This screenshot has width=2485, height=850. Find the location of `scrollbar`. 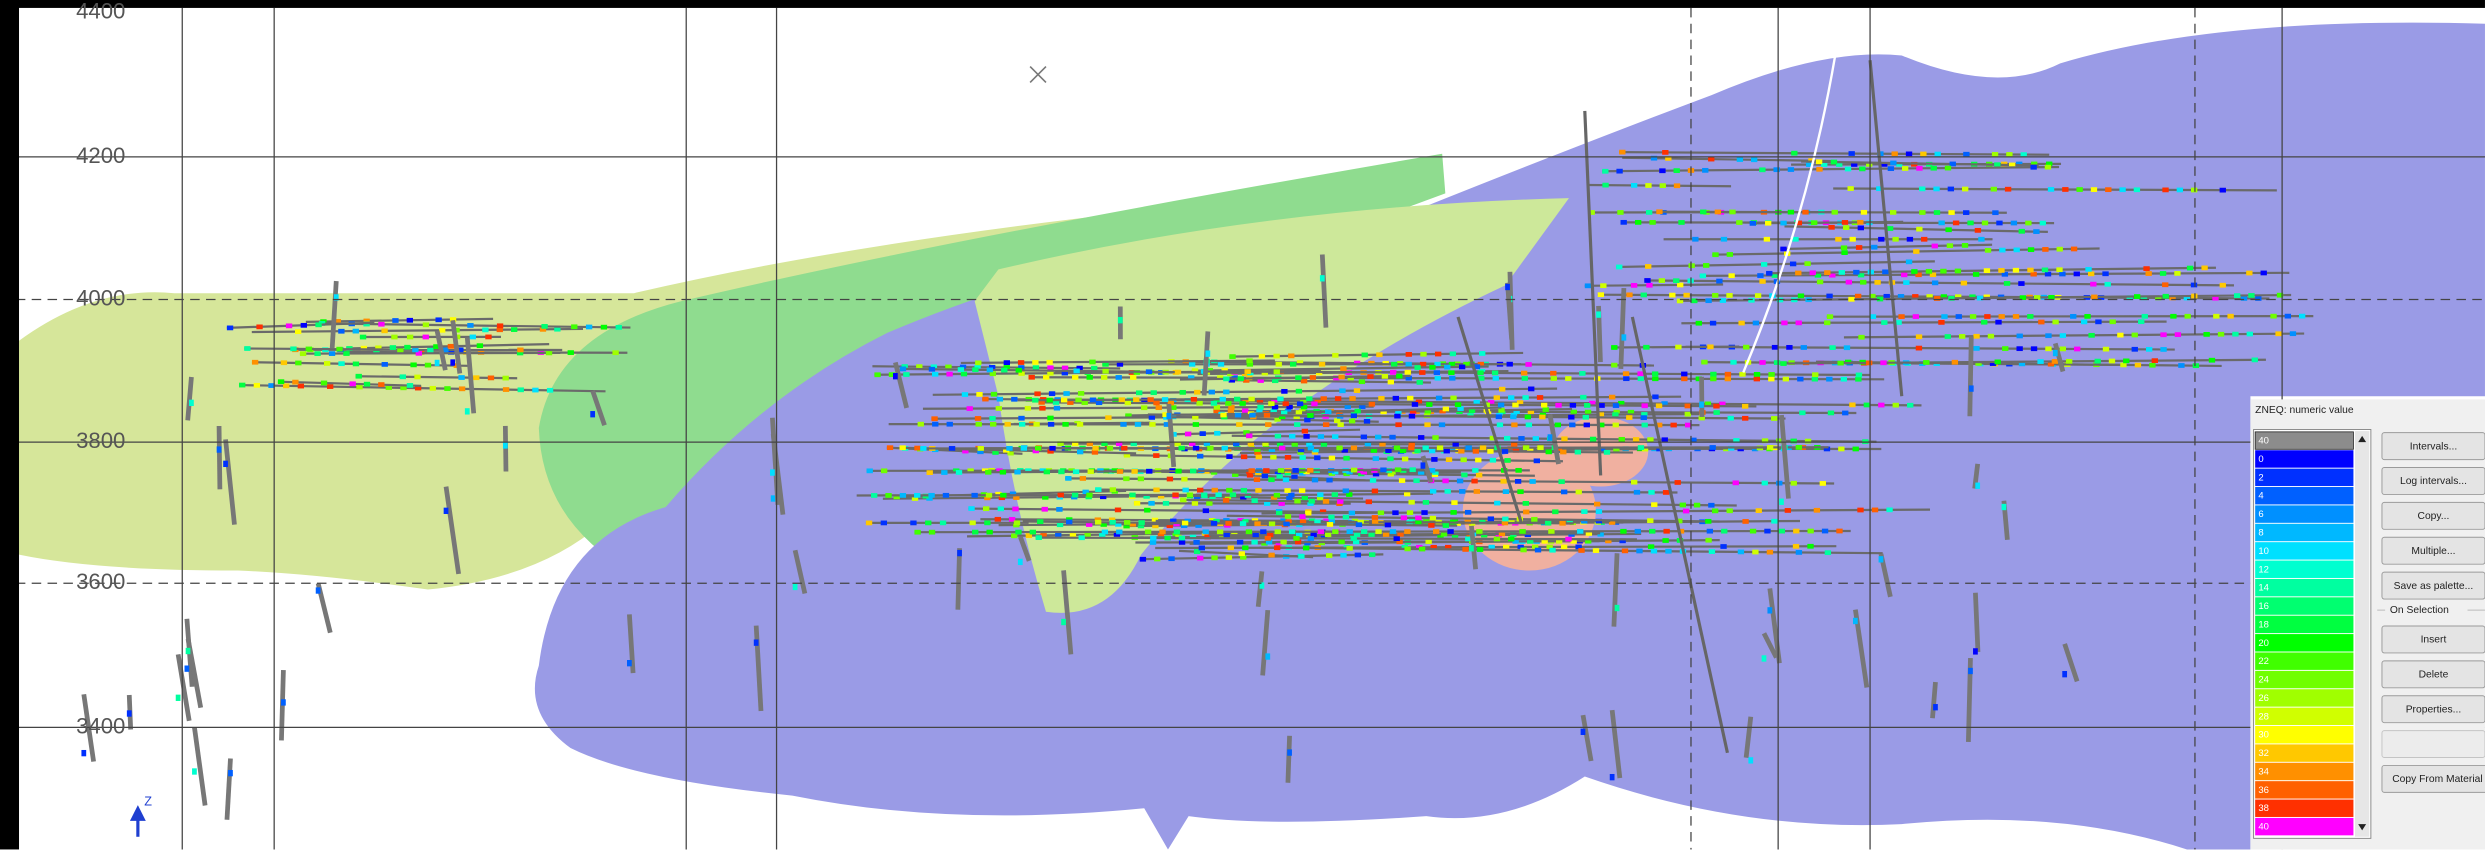

scrollbar is located at coordinates (2362, 634).